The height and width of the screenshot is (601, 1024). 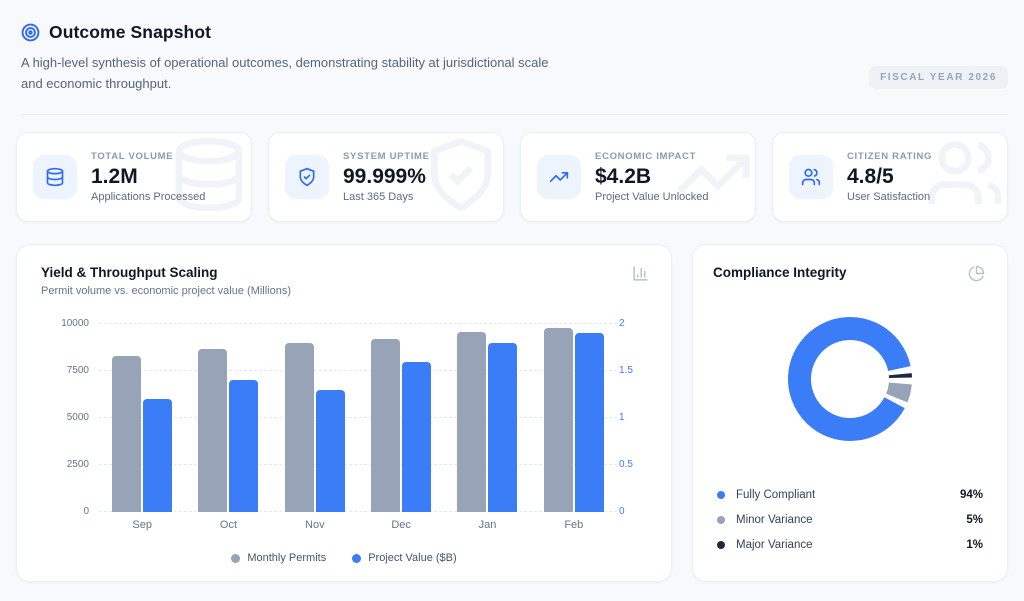 What do you see at coordinates (971, 494) in the screenshot?
I see `legend-value: 94%` at bounding box center [971, 494].